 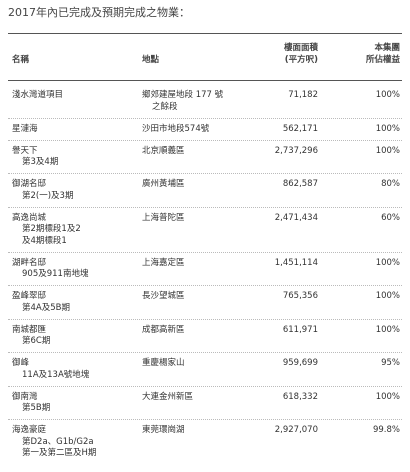 I want to click on share: 99.8%, so click(x=386, y=430).